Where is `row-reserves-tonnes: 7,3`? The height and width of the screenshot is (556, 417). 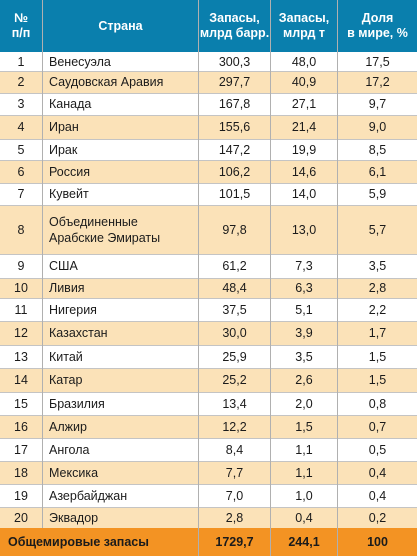
row-reserves-tonnes: 7,3 is located at coordinates (304, 266).